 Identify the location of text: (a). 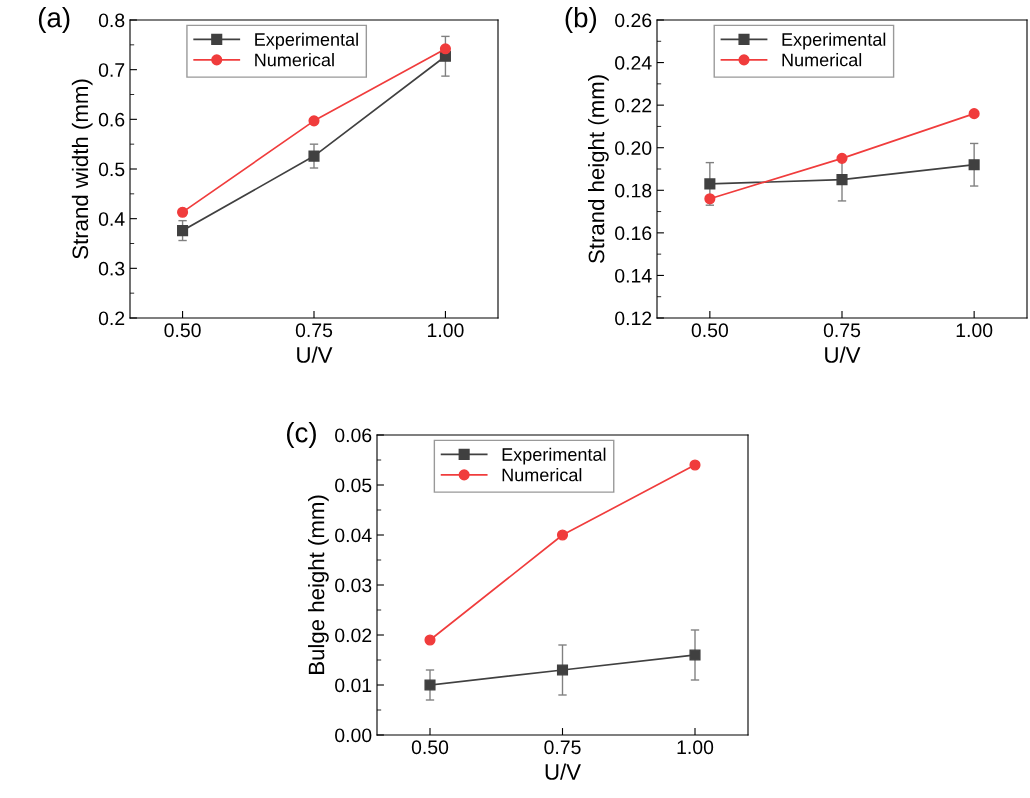
(54, 20).